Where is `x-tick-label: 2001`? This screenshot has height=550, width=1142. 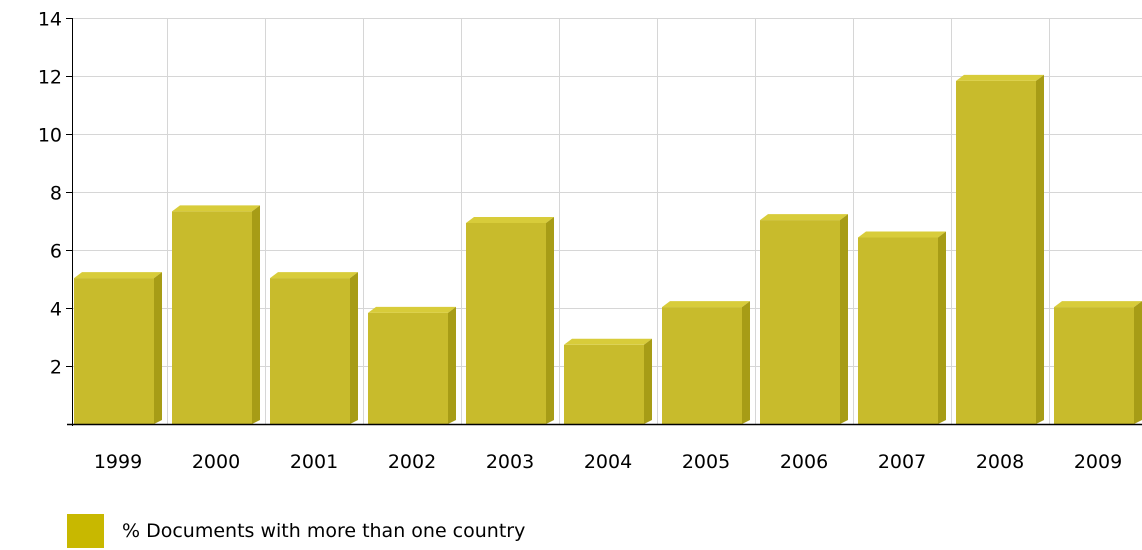
x-tick-label: 2001 is located at coordinates (314, 462).